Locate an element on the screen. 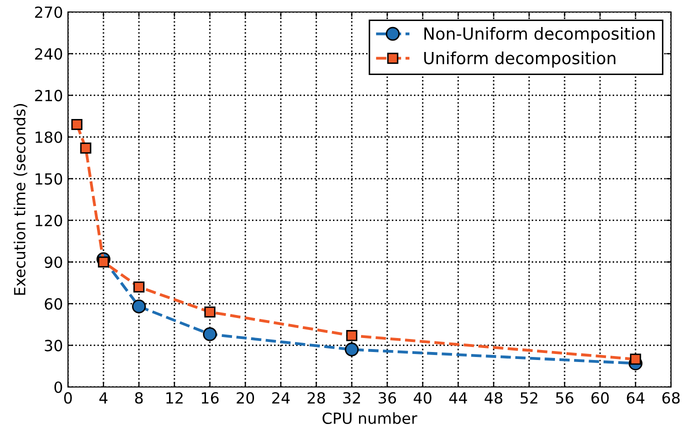 This screenshot has width=683, height=429. x-tick-label: 32 is located at coordinates (351, 398).